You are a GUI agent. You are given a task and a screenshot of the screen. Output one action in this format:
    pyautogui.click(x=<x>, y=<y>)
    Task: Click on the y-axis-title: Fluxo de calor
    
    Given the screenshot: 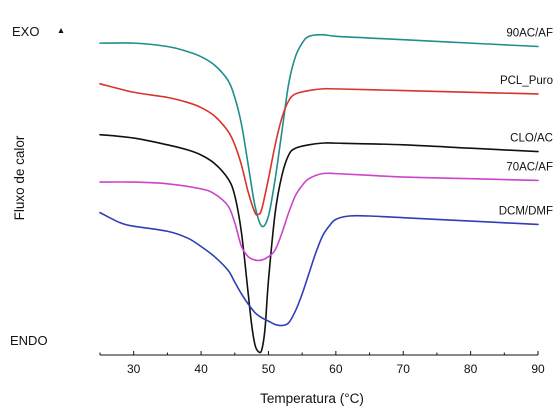 What is the action you would take?
    pyautogui.click(x=19, y=177)
    